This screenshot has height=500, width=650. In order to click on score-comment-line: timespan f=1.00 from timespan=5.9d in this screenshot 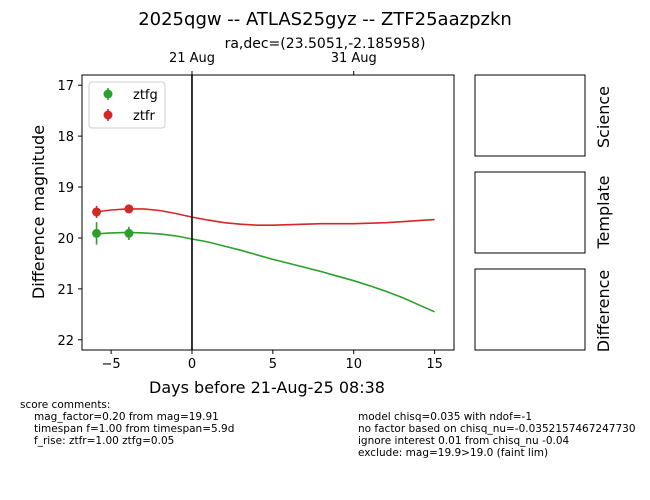, I will do `click(134, 429)`.